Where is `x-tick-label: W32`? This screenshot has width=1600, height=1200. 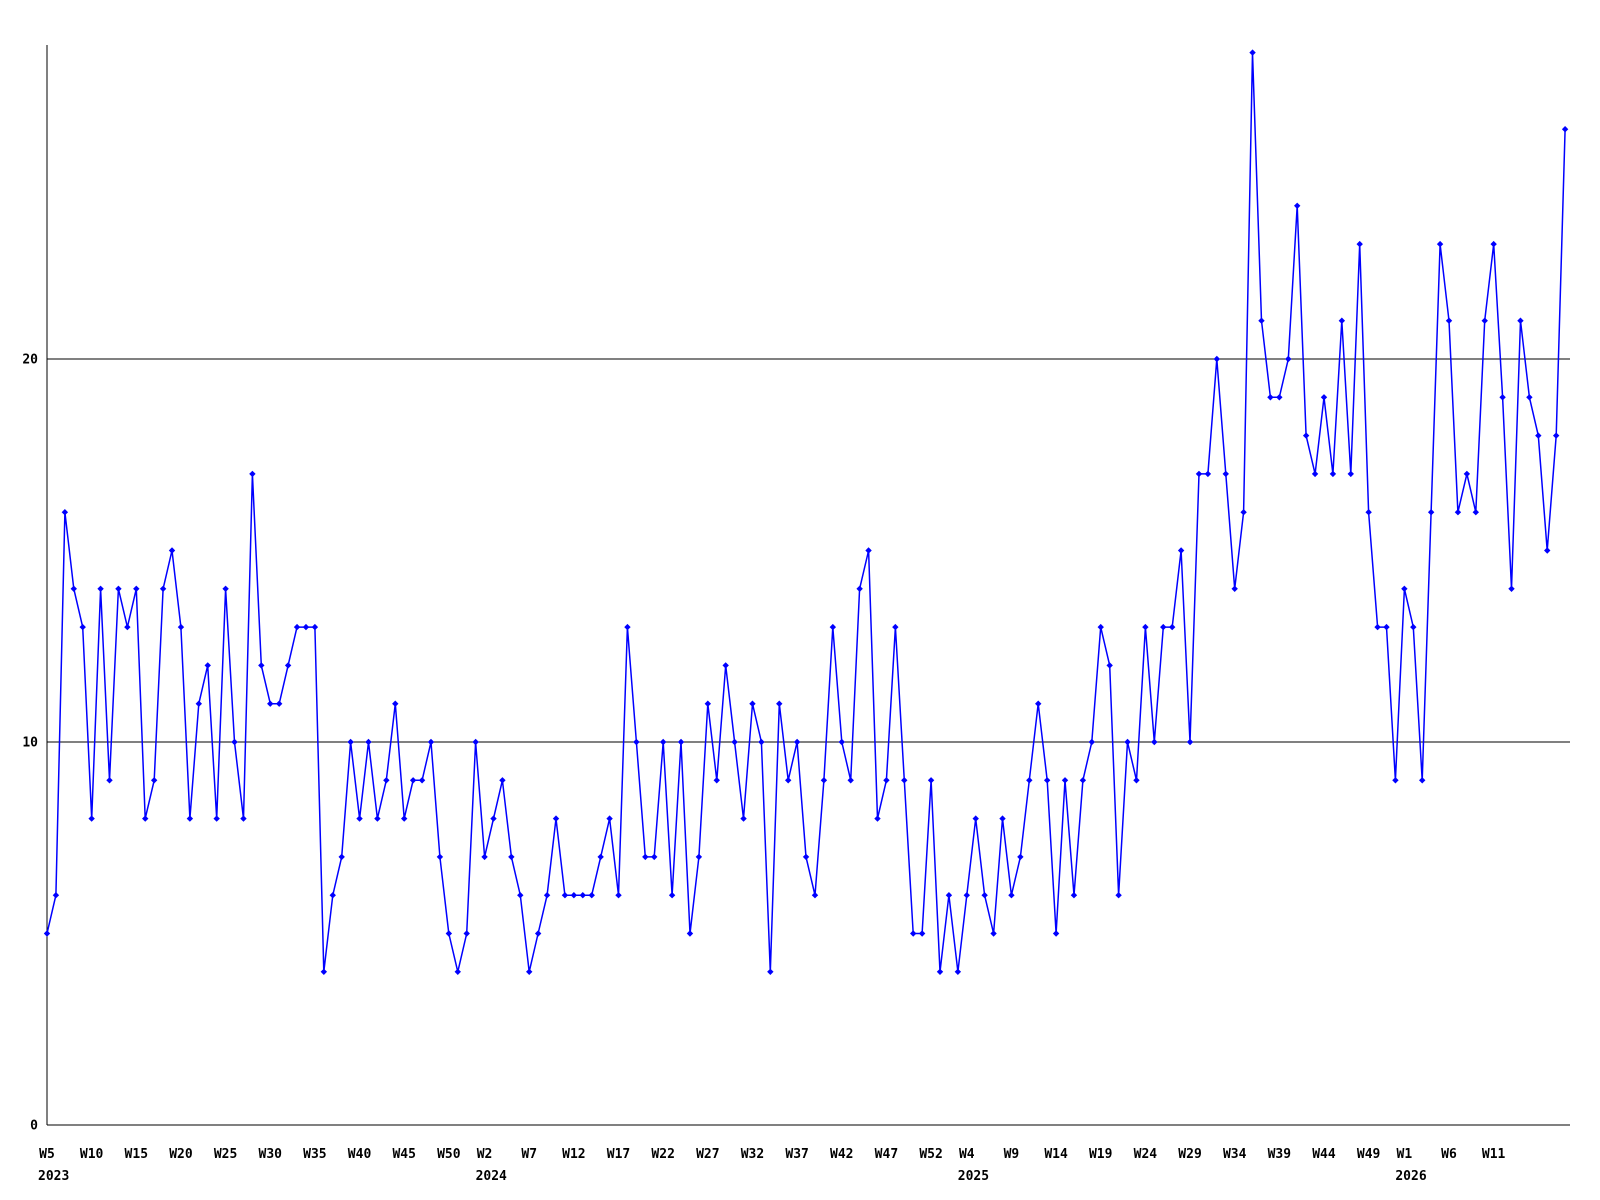 x-tick-label: W32 is located at coordinates (752, 1154).